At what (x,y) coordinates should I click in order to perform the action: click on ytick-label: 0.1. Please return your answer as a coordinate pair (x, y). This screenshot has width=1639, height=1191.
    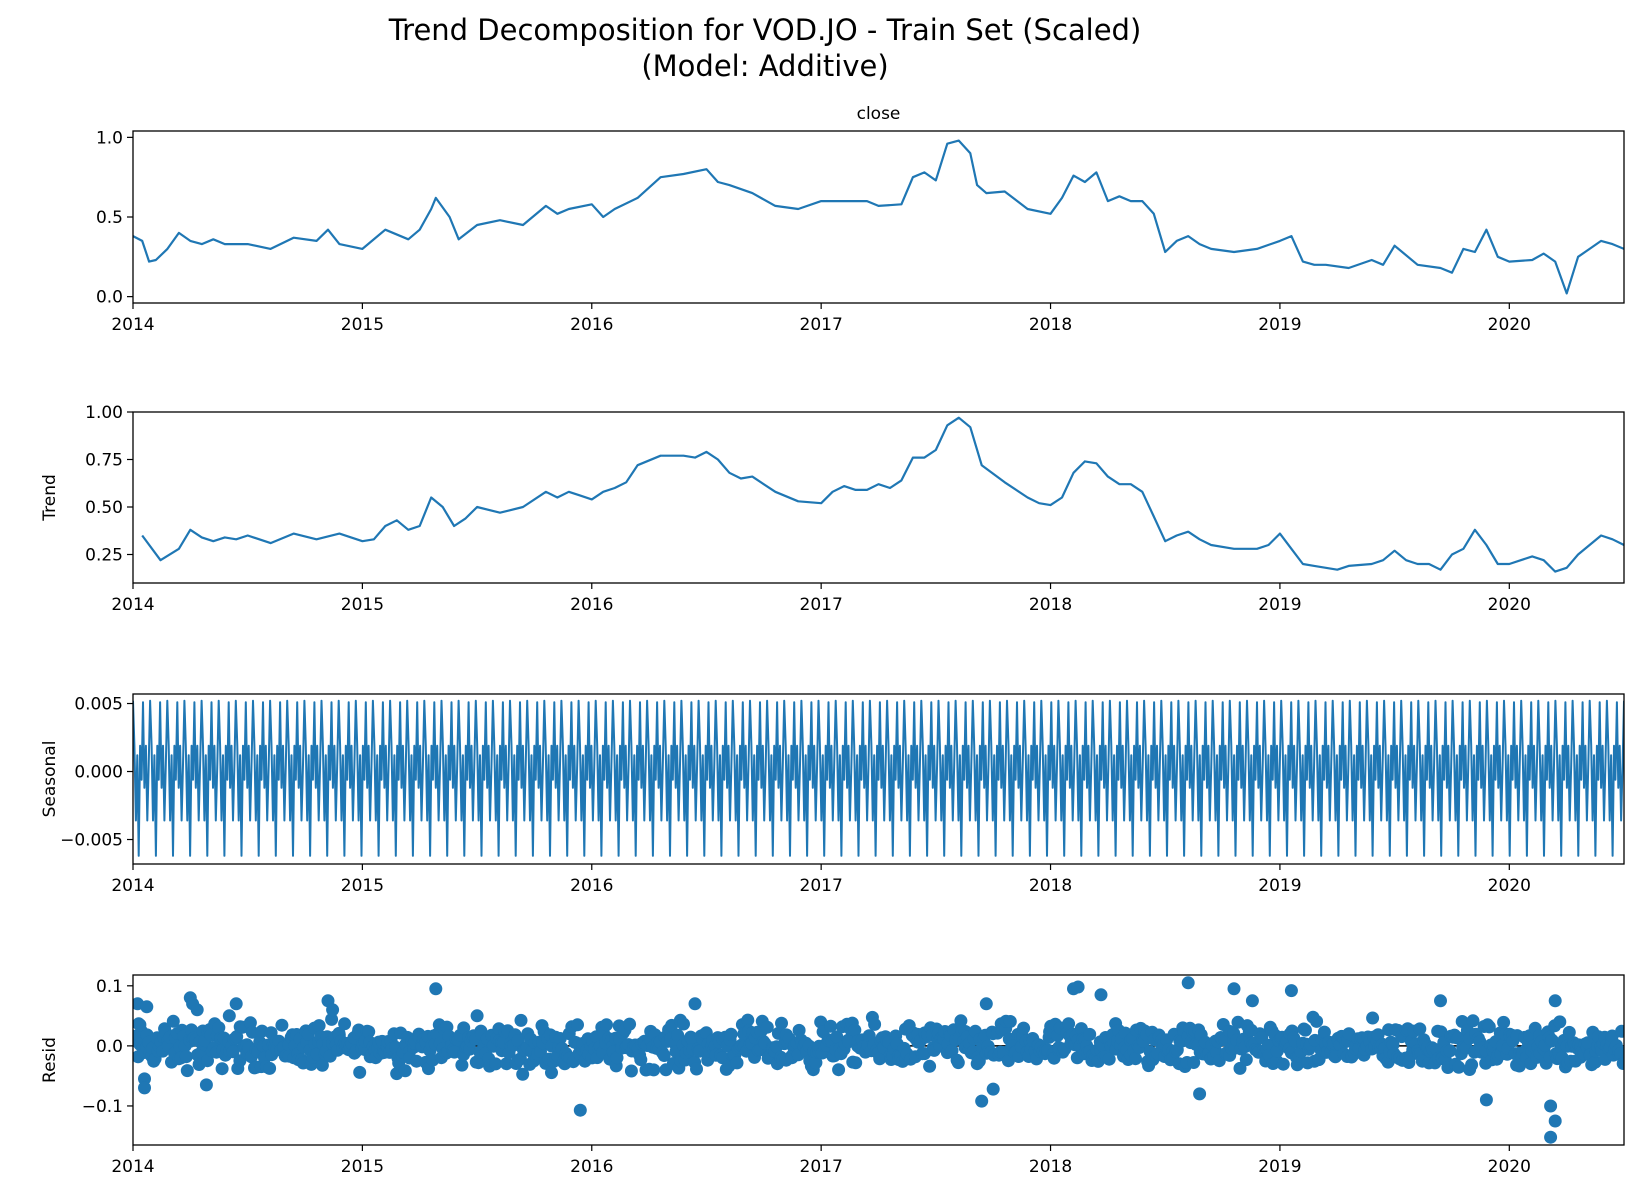
    Looking at the image, I should click on (109, 987).